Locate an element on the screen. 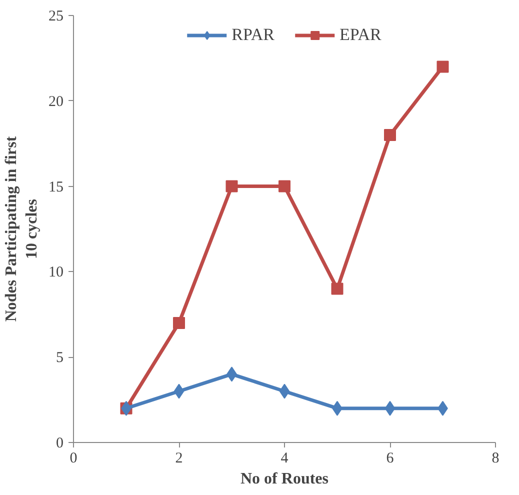 This screenshot has height=495, width=519. y-tick-label: 5 is located at coordinates (60, 358).